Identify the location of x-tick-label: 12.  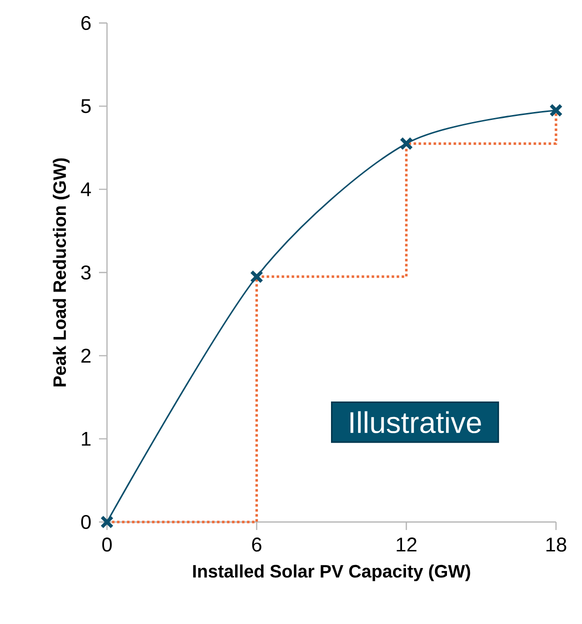
(406, 545).